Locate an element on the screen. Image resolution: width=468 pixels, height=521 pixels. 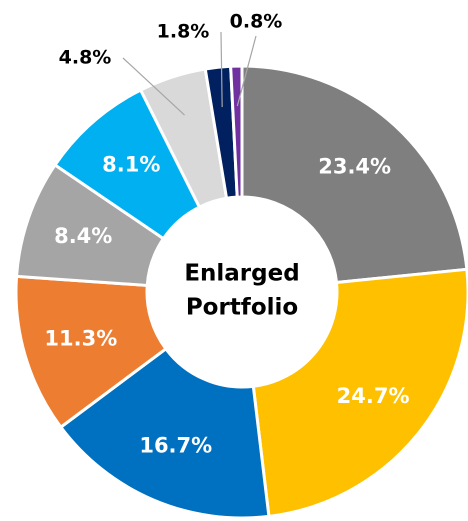
slice-label: 1.8% is located at coordinates (183, 32).